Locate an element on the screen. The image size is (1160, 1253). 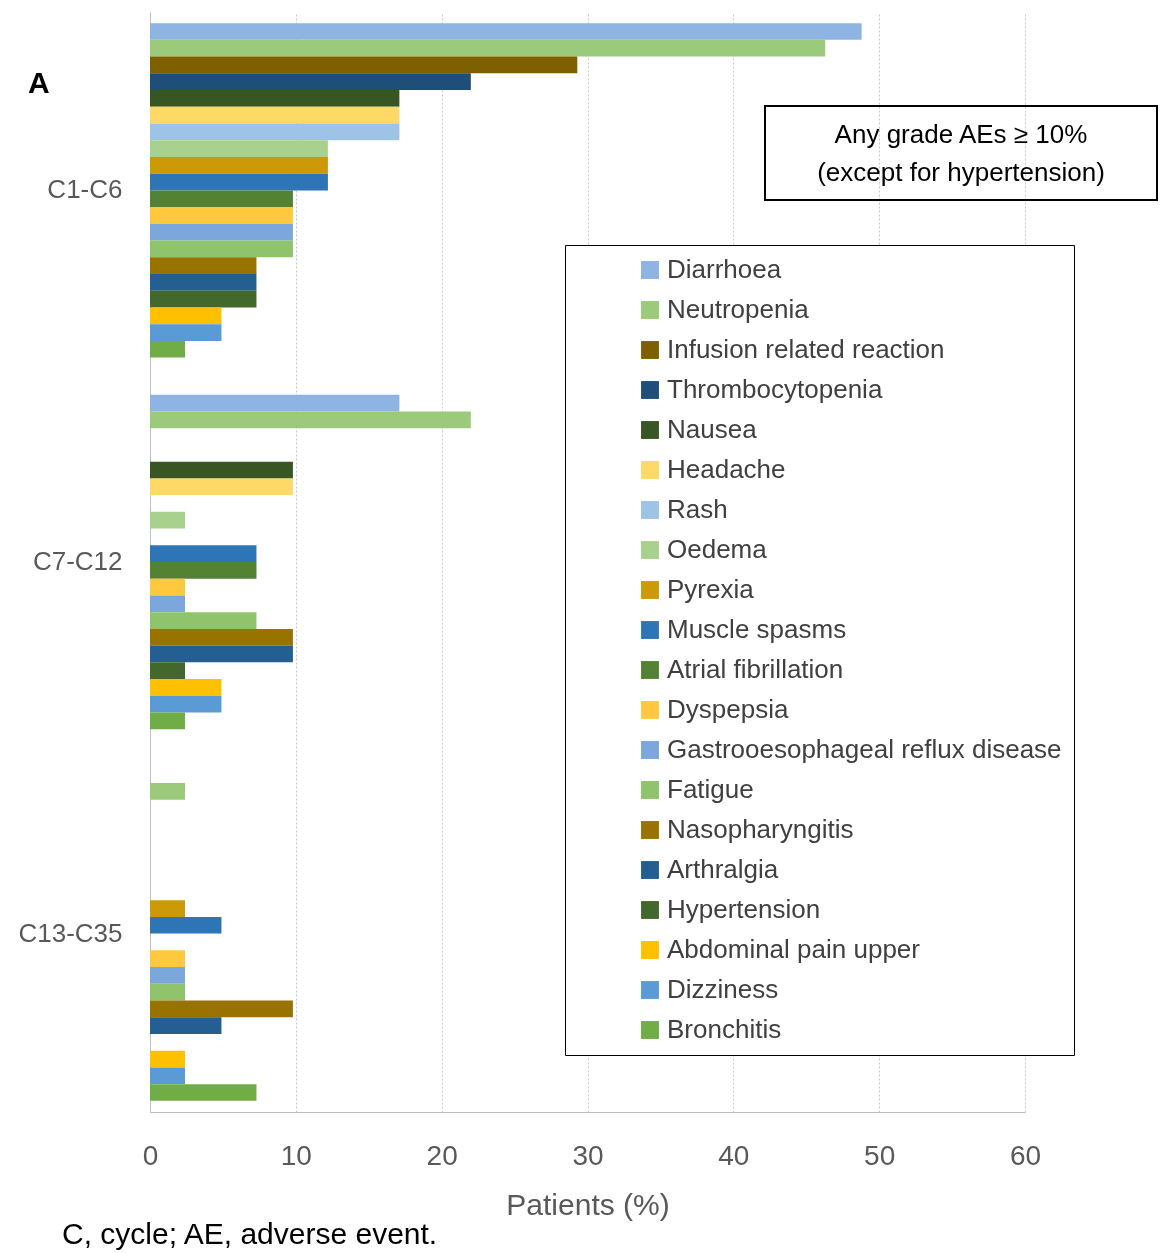
legend-label: Fatigue is located at coordinates (710, 789).